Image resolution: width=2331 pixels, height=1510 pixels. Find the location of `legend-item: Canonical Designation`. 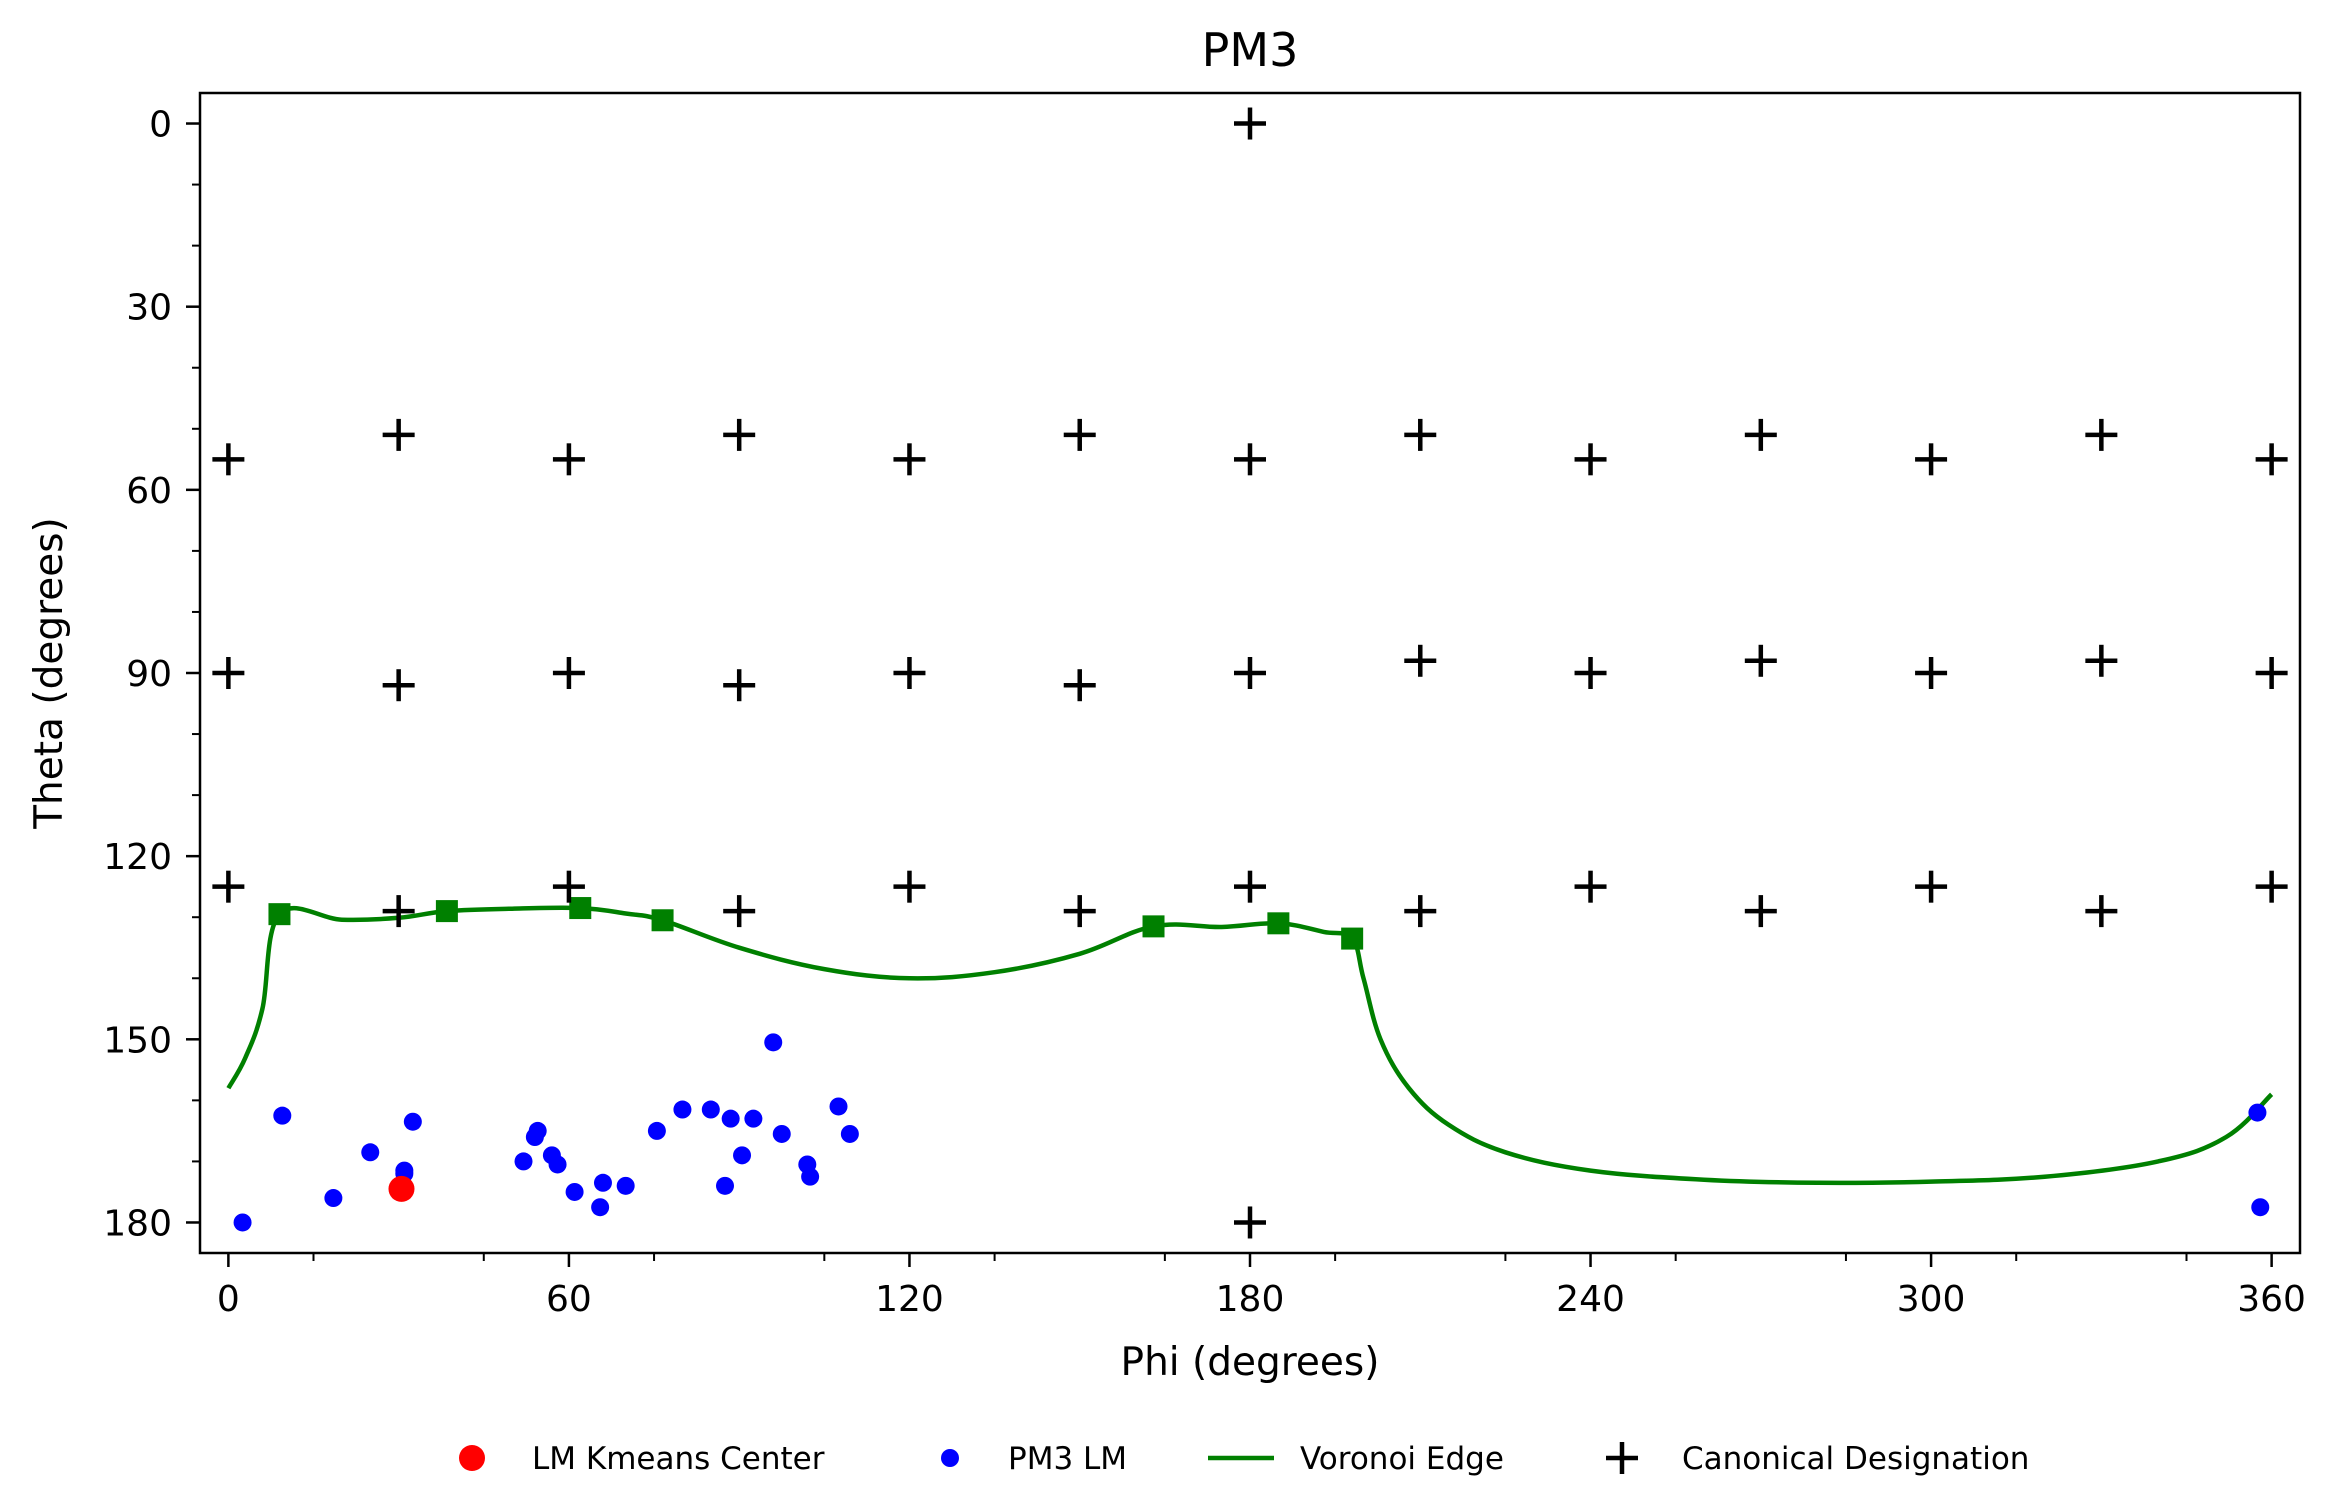

legend-item: Canonical Designation is located at coordinates (1817, 1459).